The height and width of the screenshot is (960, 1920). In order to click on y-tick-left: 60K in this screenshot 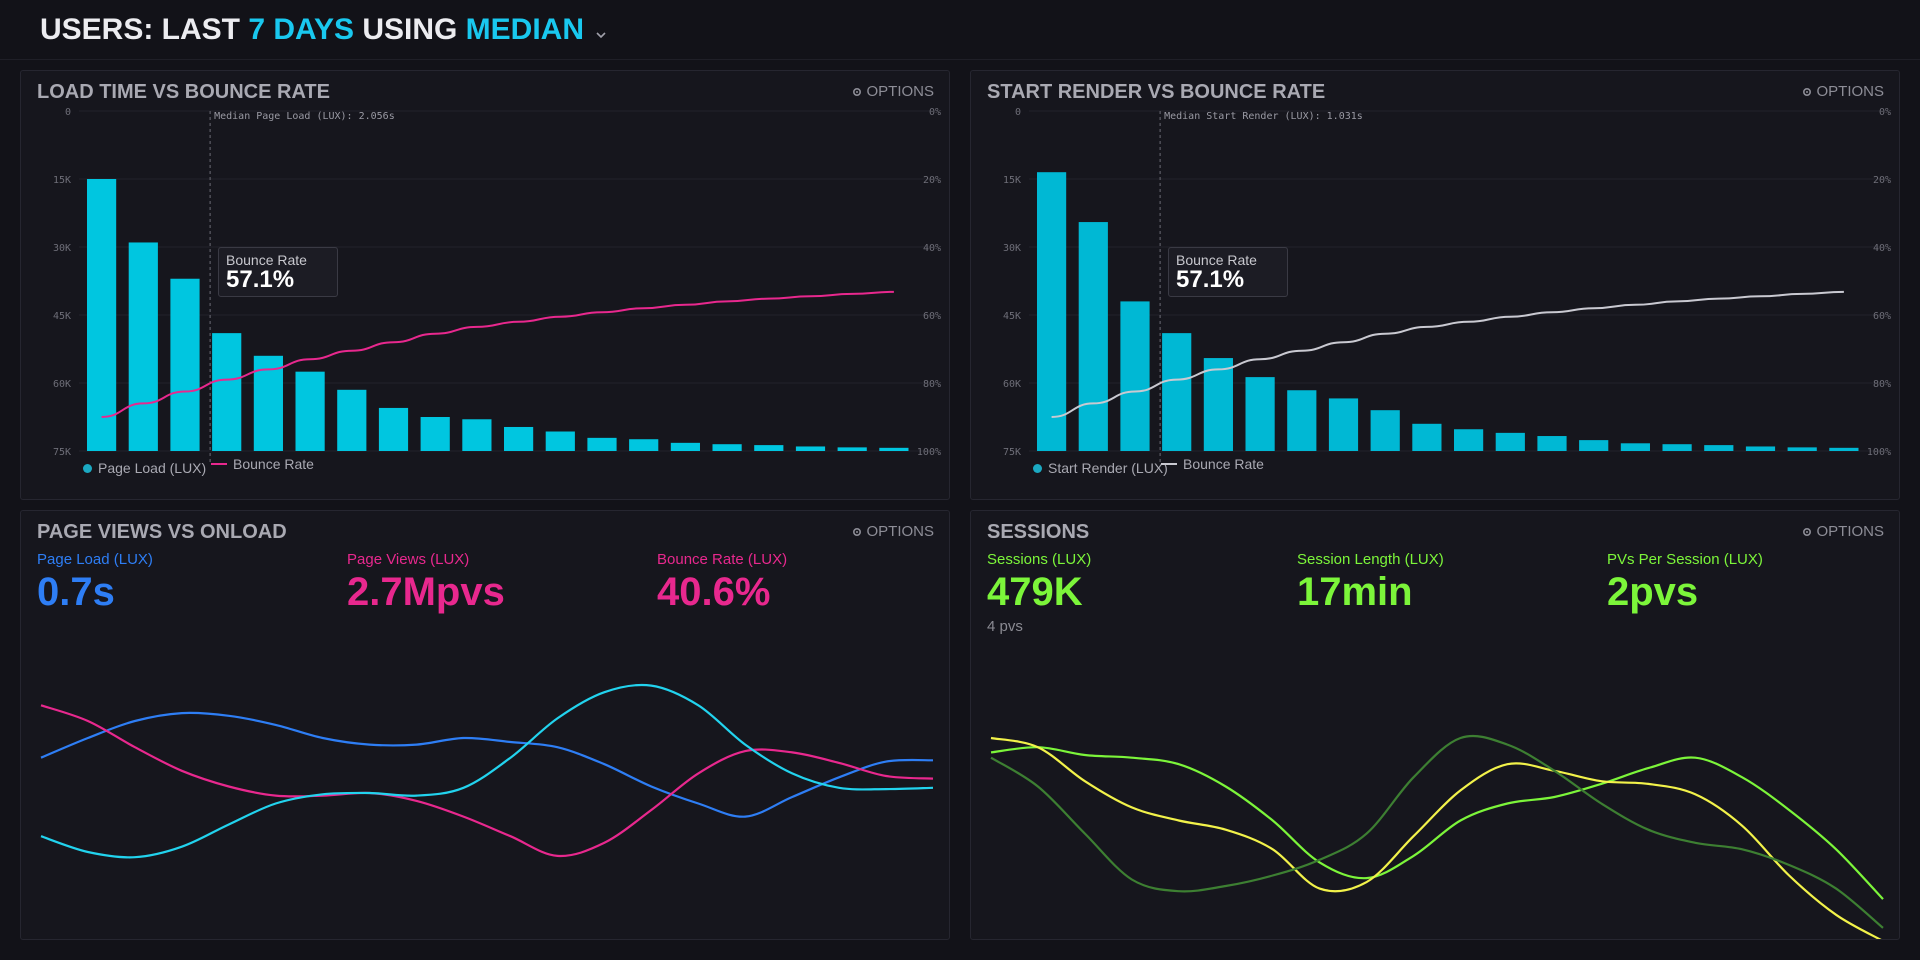, I will do `click(62, 384)`.